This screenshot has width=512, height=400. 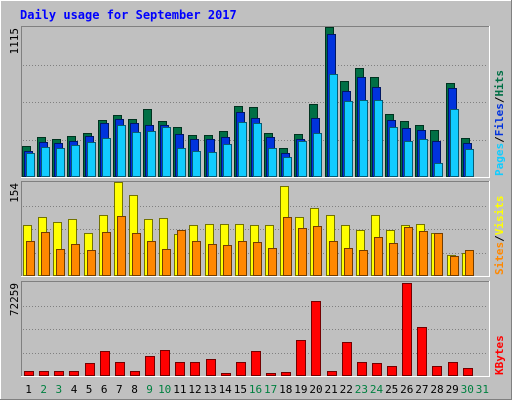 What do you see at coordinates (134, 389) in the screenshot?
I see `day-label: 8` at bounding box center [134, 389].